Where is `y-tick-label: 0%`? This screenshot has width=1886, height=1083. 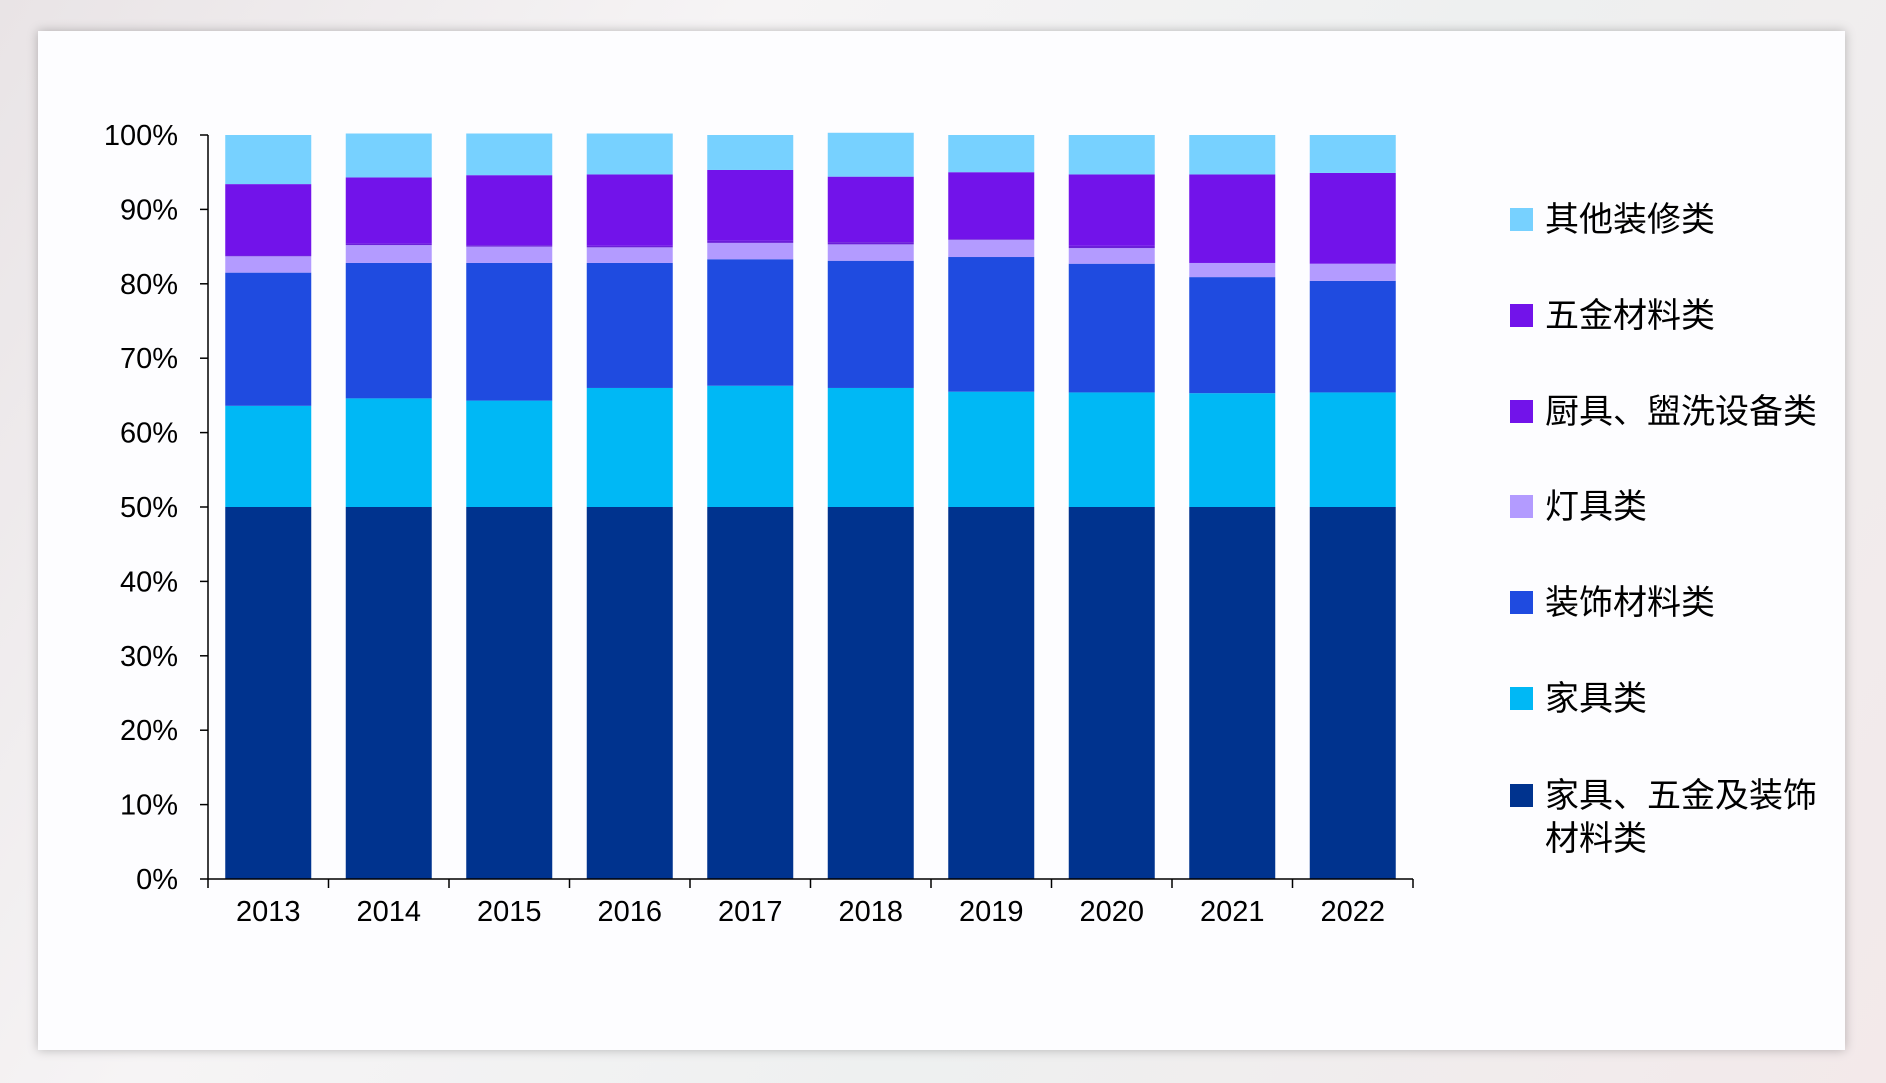
y-tick-label: 0% is located at coordinates (157, 880).